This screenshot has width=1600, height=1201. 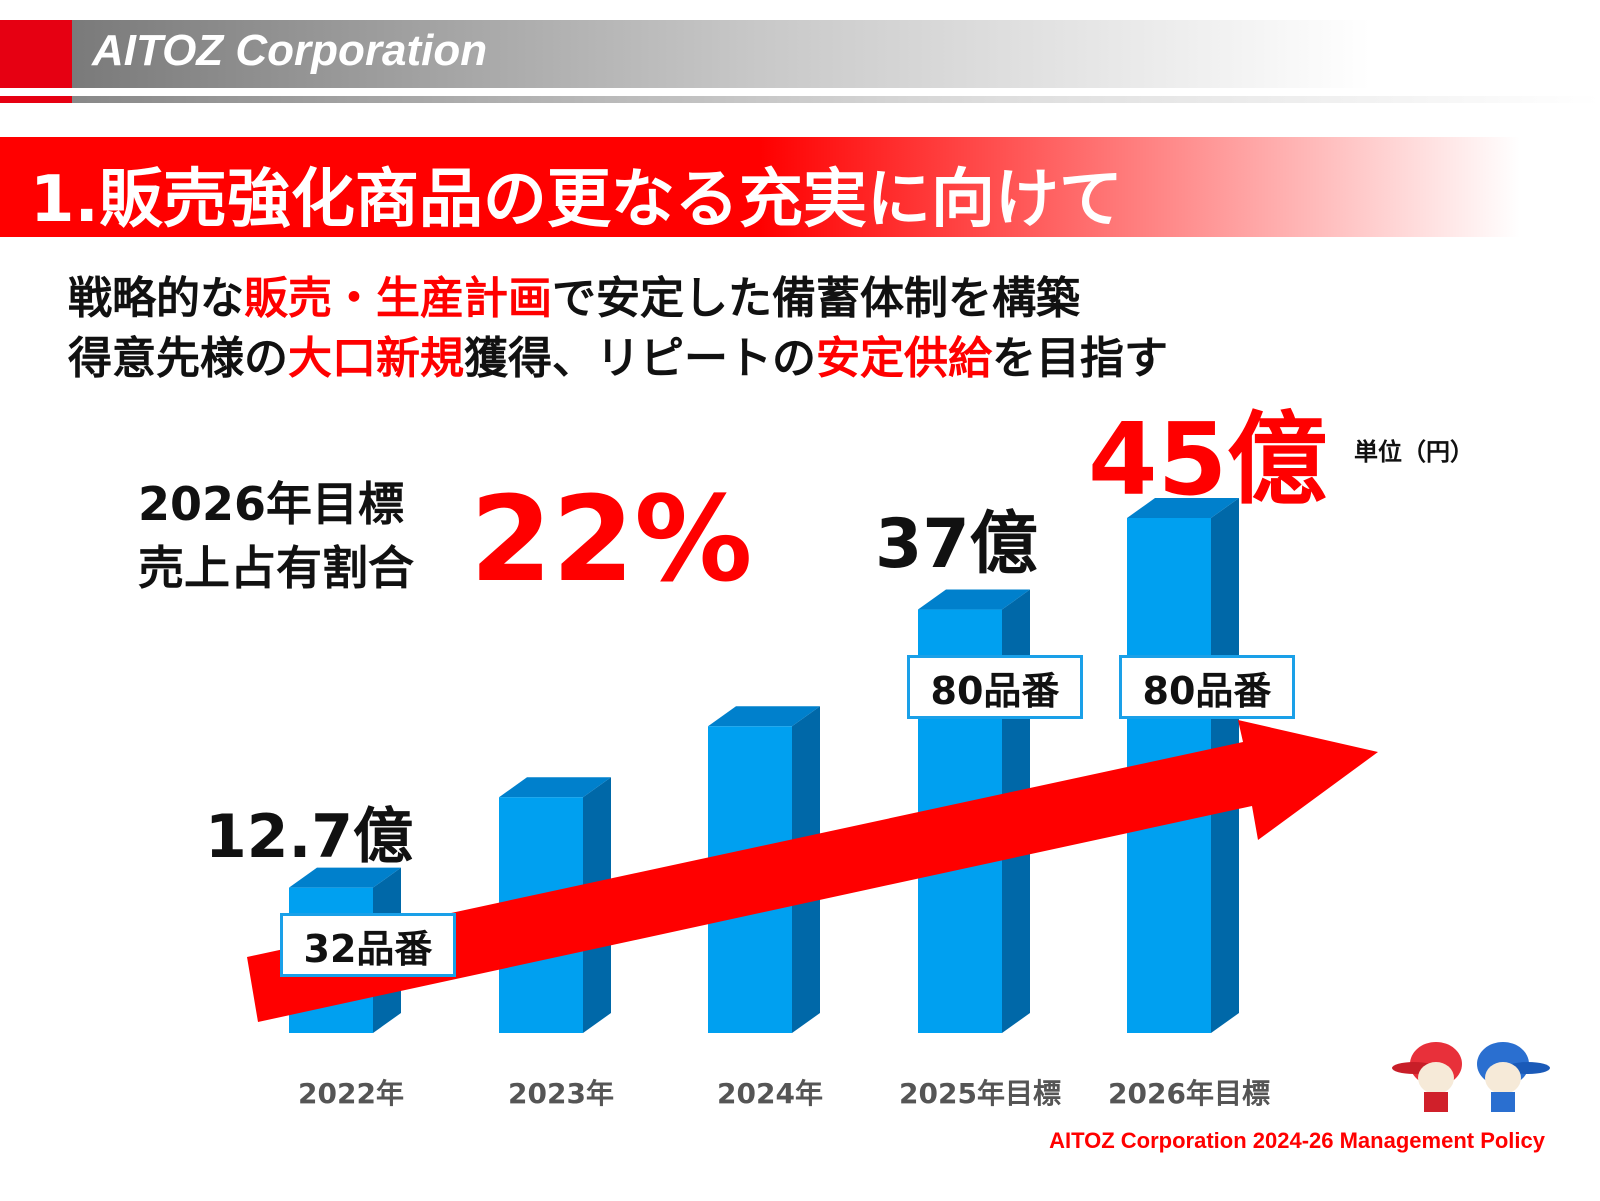 I want to click on header-bar, so click(x=836, y=54).